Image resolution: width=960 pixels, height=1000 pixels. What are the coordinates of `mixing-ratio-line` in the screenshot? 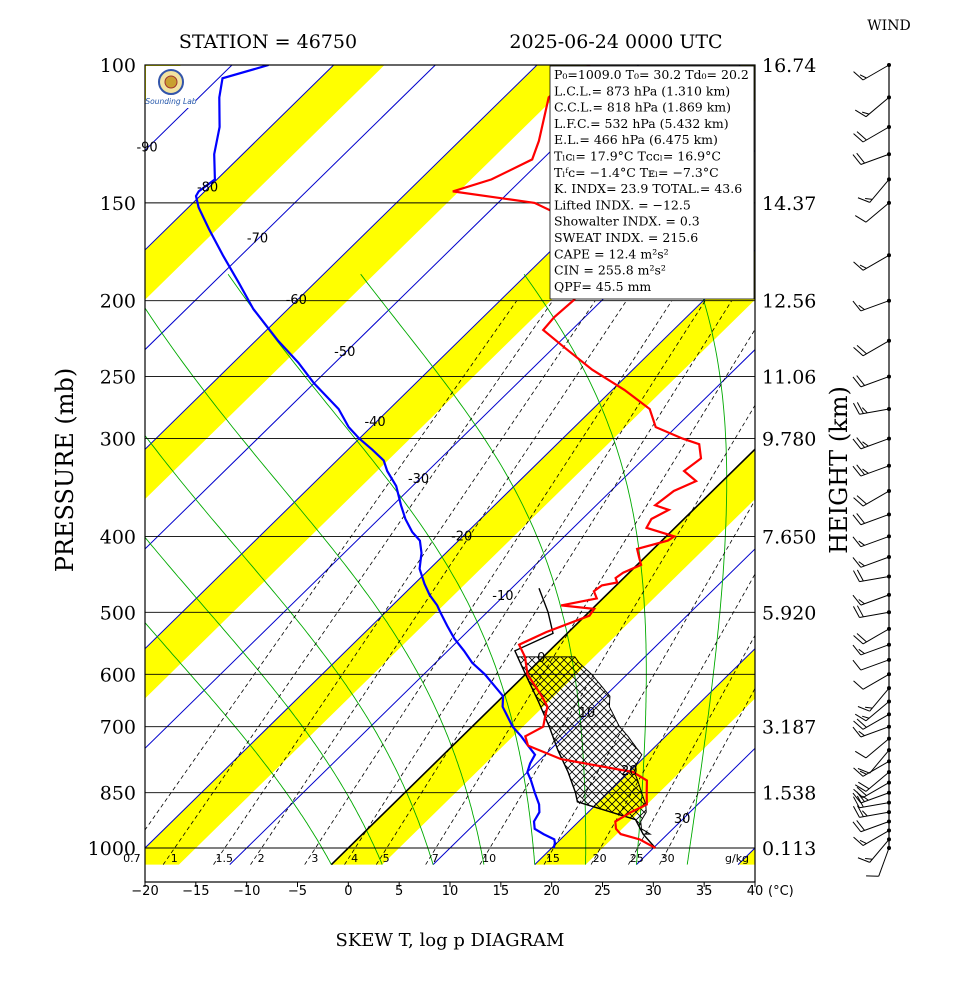 It's located at (672, 719).